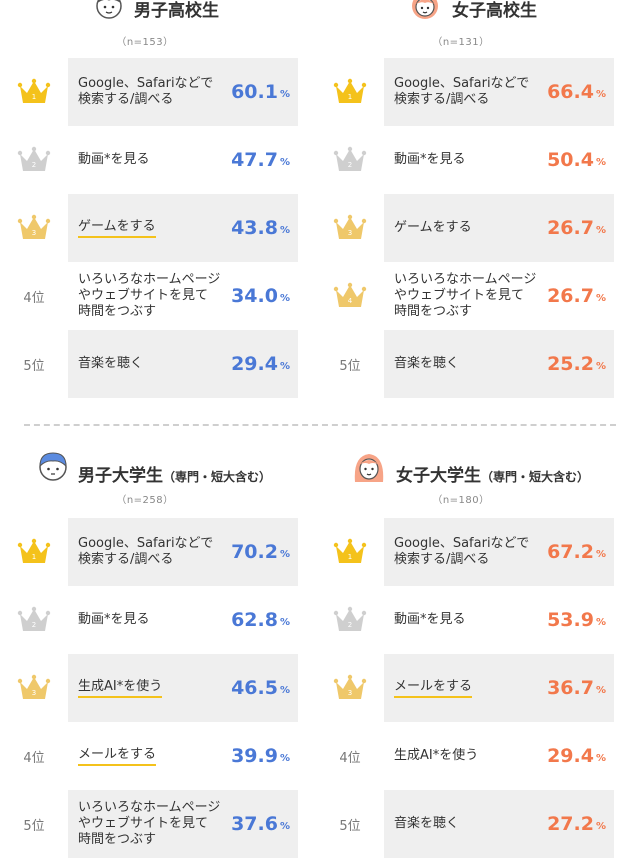 This screenshot has height=858, width=640. I want to click on panel-header: 男子大学生（専門・短大含む）, so click(145, 469).